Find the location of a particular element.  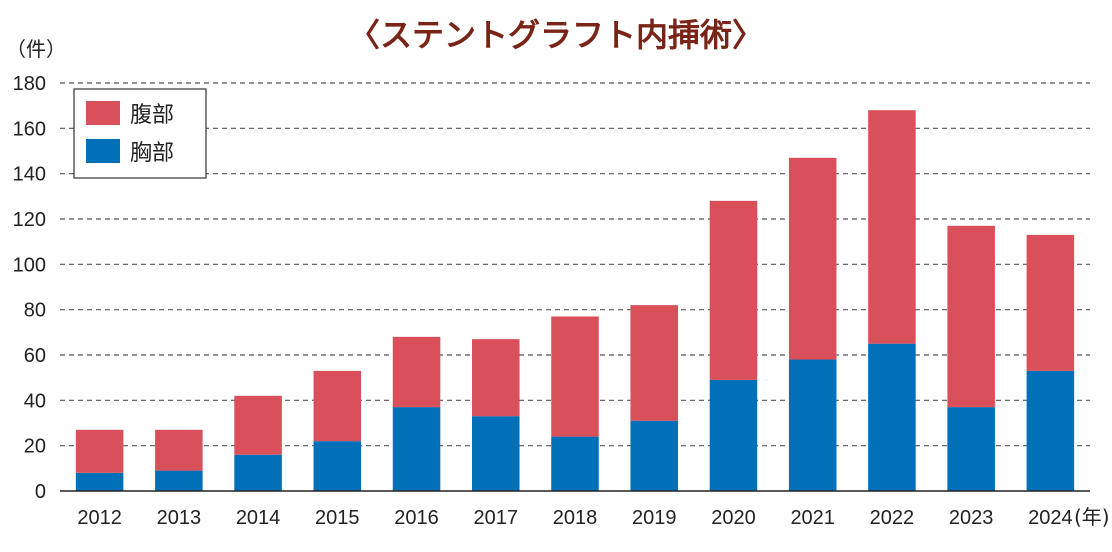

y-tick-label: 160 is located at coordinates (29, 129).